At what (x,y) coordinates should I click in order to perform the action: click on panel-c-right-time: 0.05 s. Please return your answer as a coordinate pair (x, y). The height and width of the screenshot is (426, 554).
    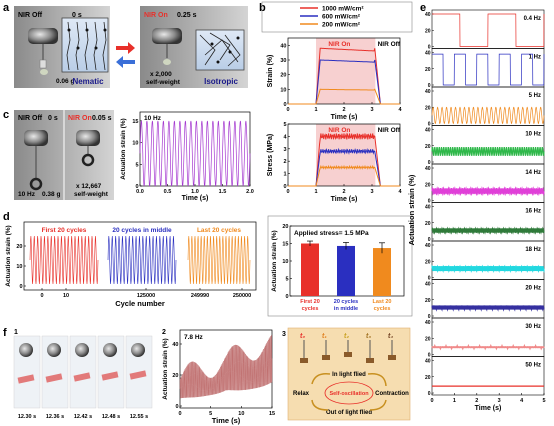
    Looking at the image, I should click on (102, 118).